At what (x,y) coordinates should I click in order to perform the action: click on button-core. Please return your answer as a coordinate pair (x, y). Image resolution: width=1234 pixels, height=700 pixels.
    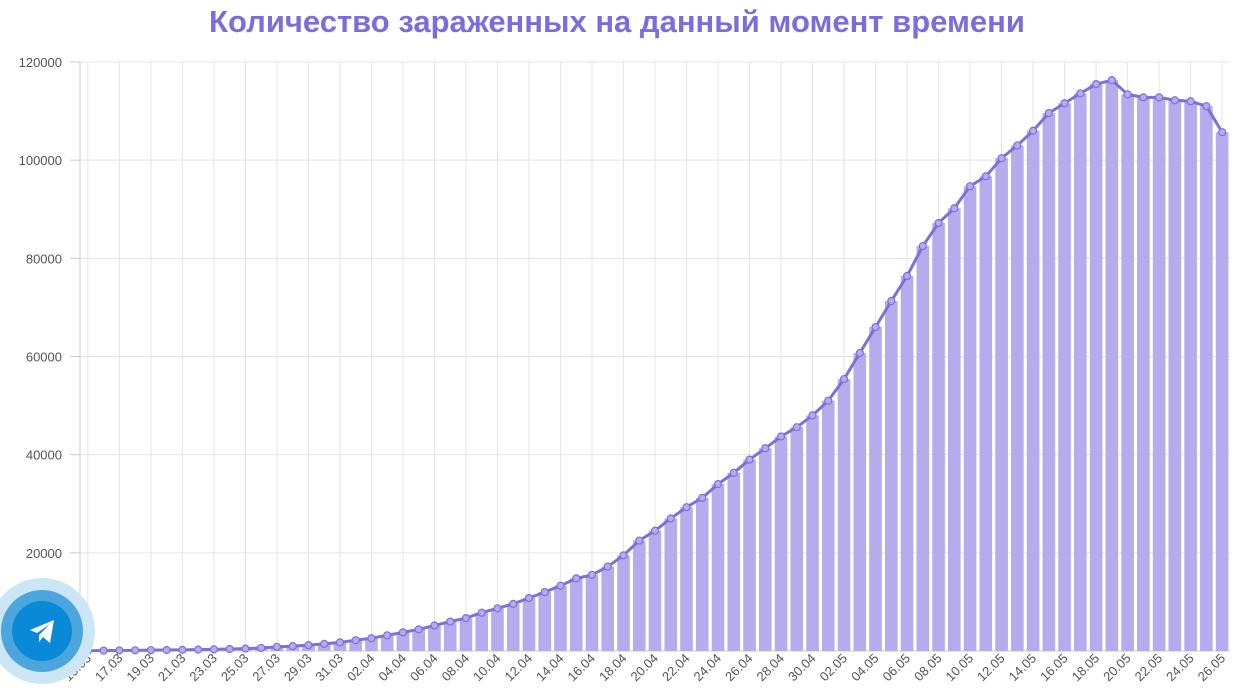
    Looking at the image, I should click on (42, 631).